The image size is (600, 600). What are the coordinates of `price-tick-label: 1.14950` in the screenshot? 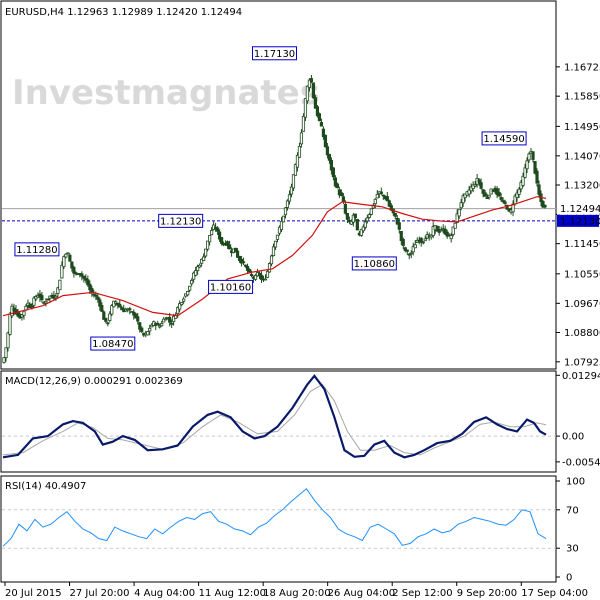 It's located at (582, 127).